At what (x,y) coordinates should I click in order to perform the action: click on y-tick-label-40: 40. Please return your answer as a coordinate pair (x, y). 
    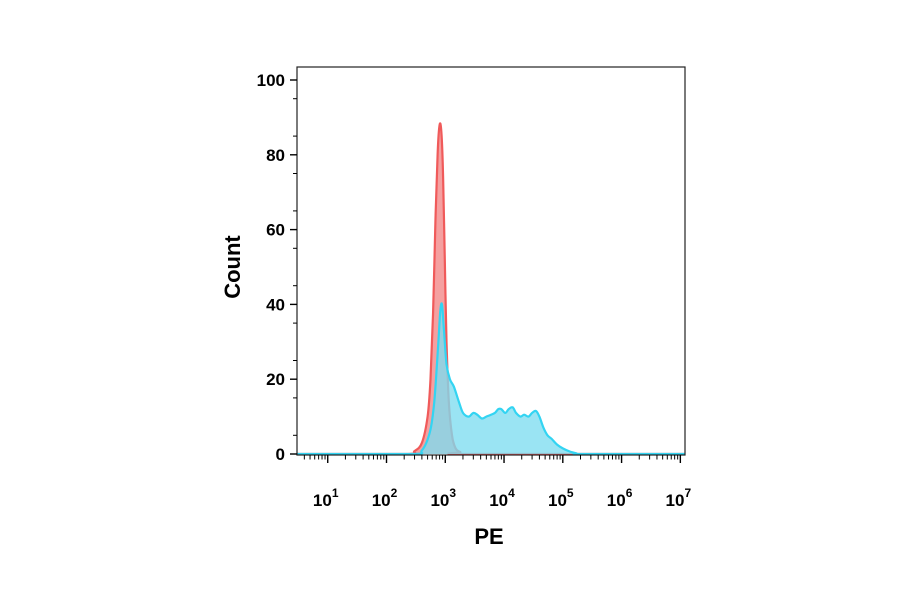
    Looking at the image, I should click on (275, 304).